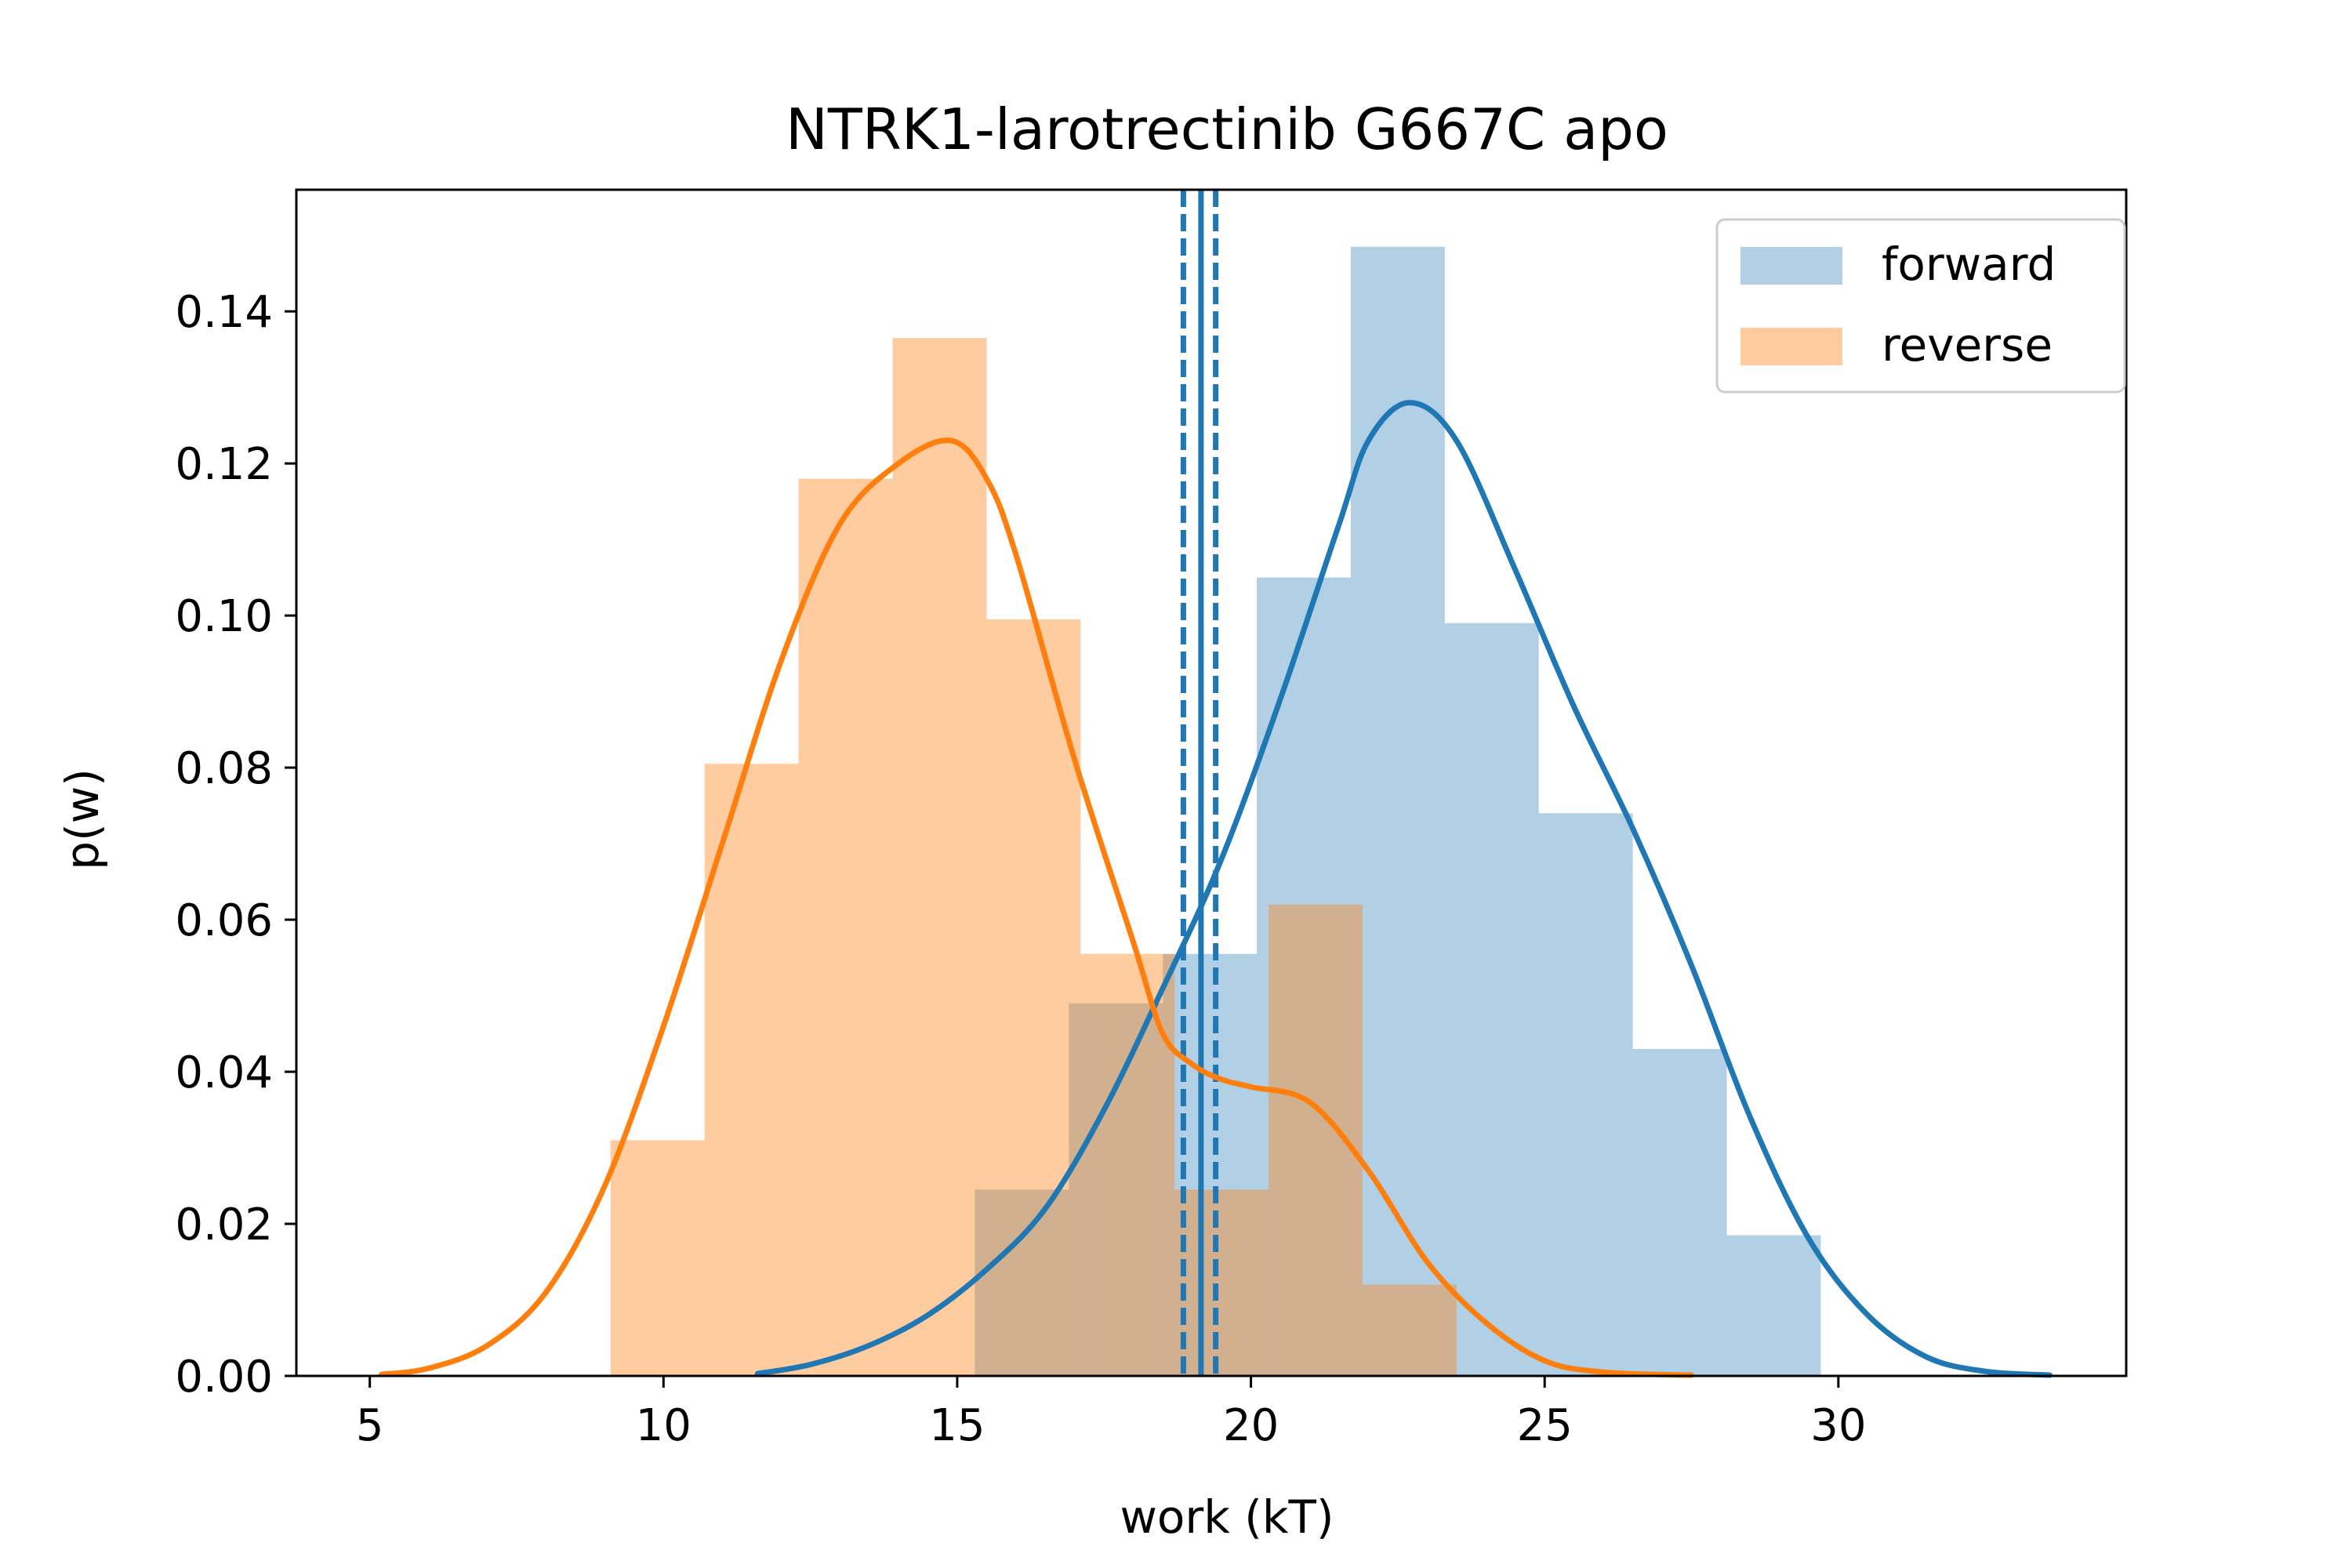  I want to click on legend-swatch-reverse, so click(1791, 346).